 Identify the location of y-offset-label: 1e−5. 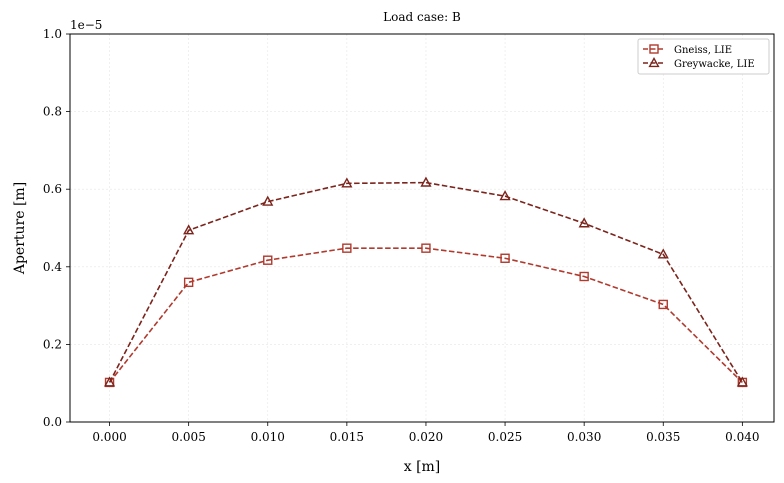
(86, 25).